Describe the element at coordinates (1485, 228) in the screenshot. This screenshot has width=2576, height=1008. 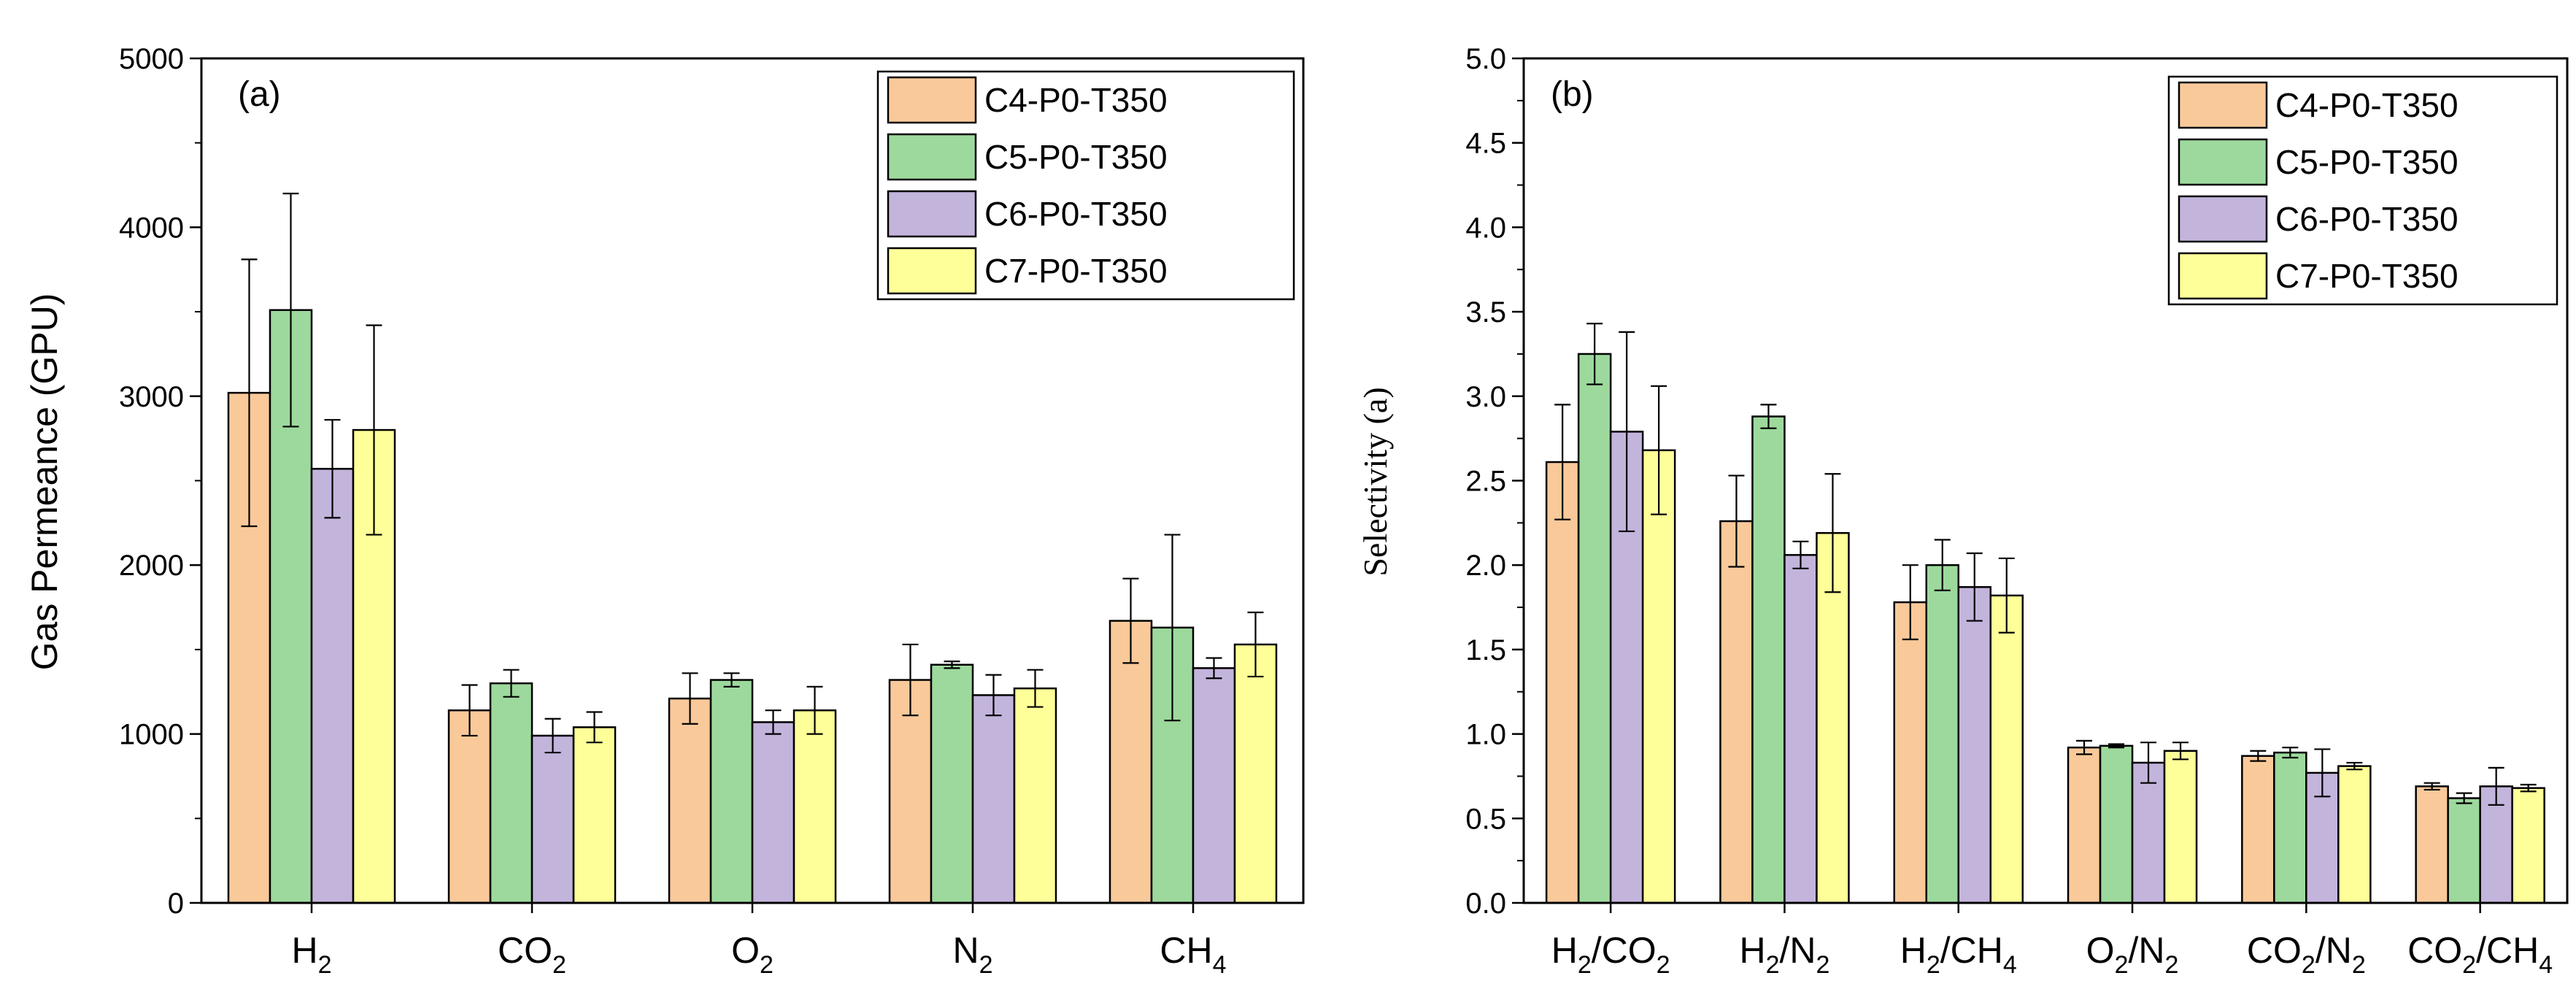
I see `y-tick-label: 4.0` at that location.